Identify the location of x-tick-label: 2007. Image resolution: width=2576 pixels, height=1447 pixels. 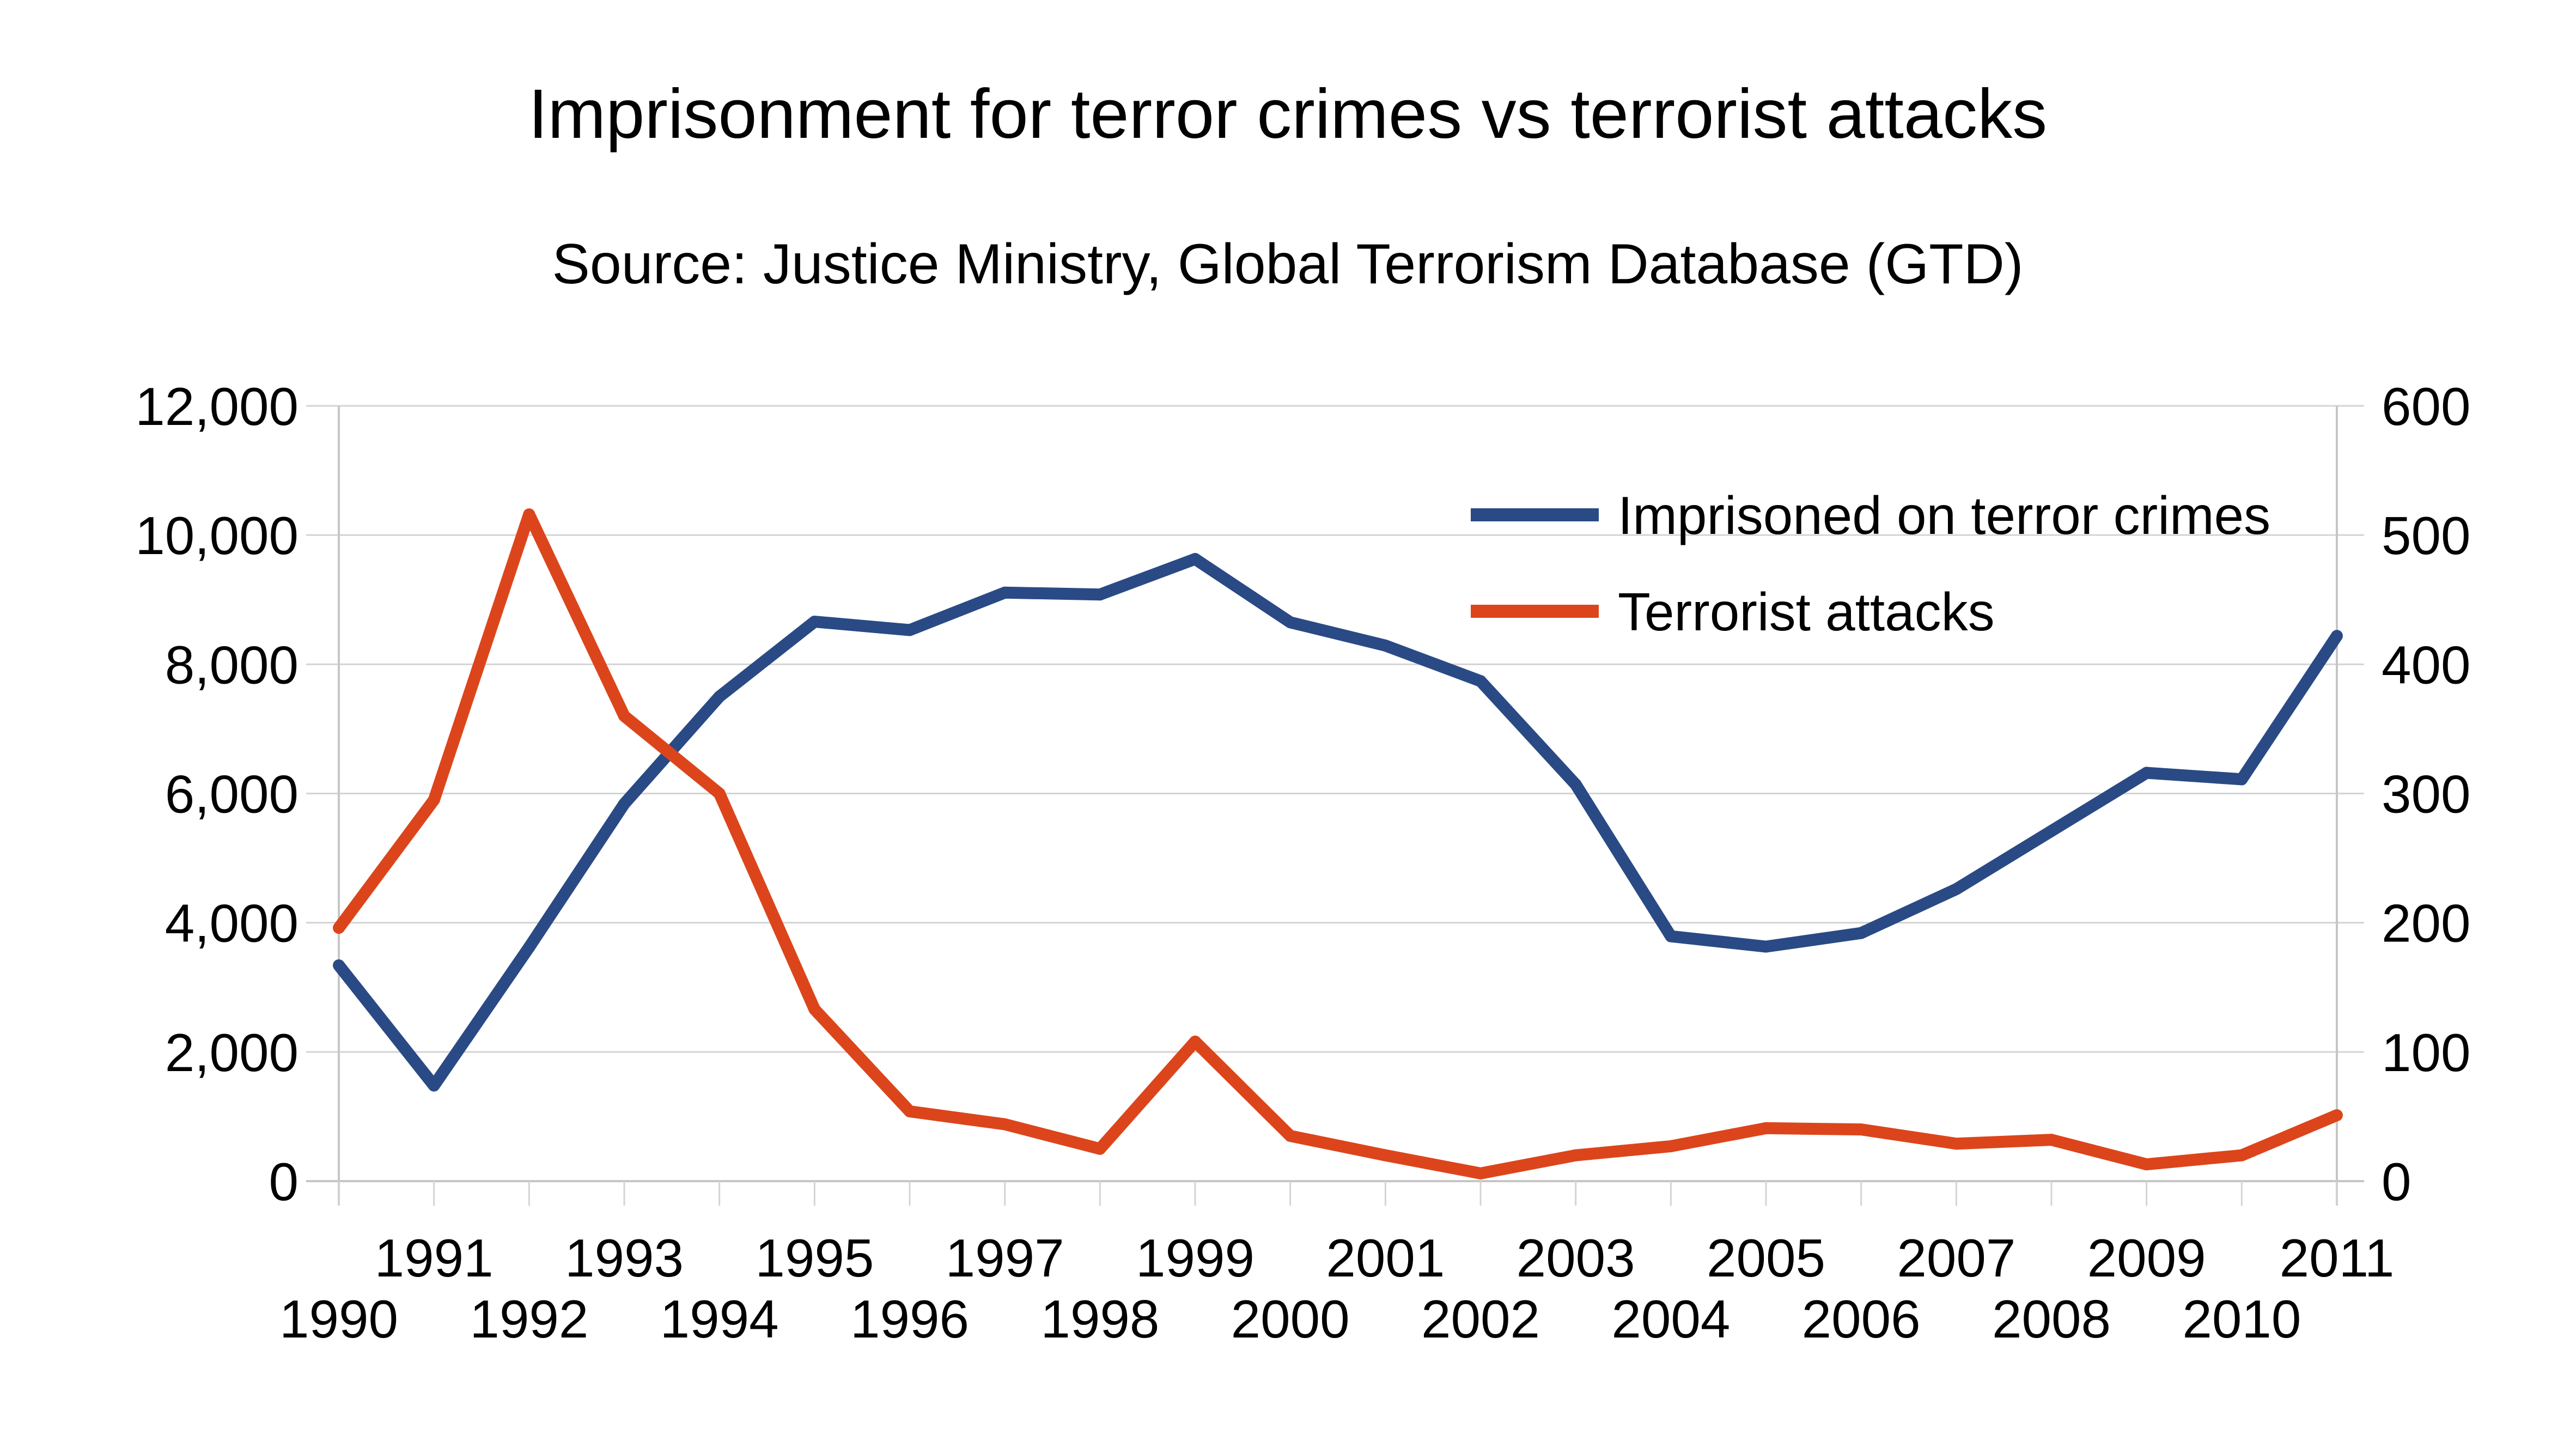
(1956, 1258).